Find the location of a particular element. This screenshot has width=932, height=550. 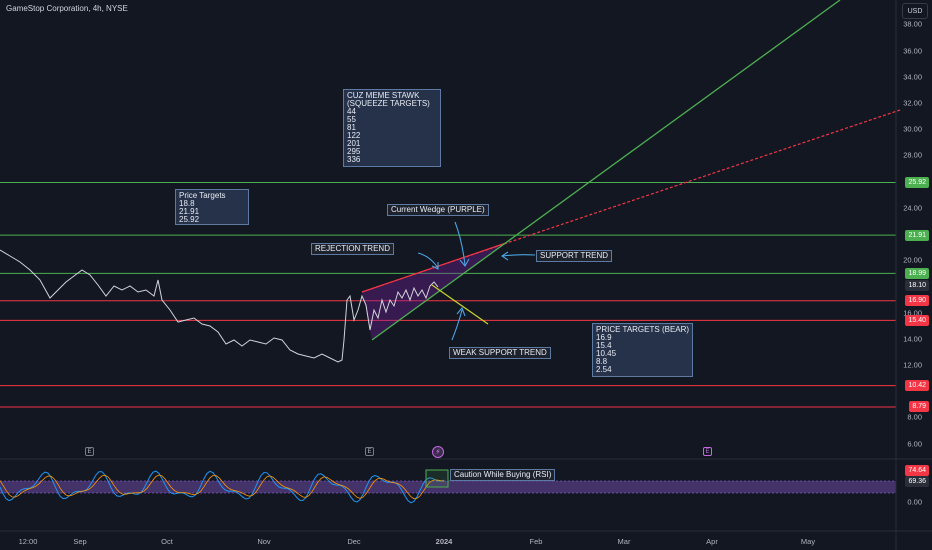

price-tick: 30.00 is located at coordinates (912, 129).